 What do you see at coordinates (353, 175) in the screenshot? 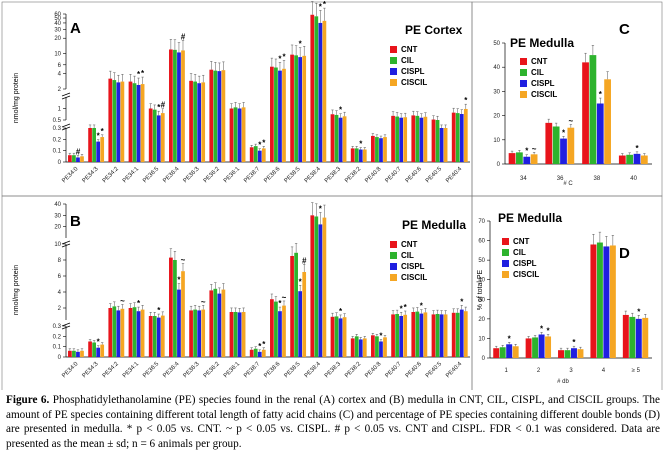
I see `category-label: PE38:2` at bounding box center [353, 175].